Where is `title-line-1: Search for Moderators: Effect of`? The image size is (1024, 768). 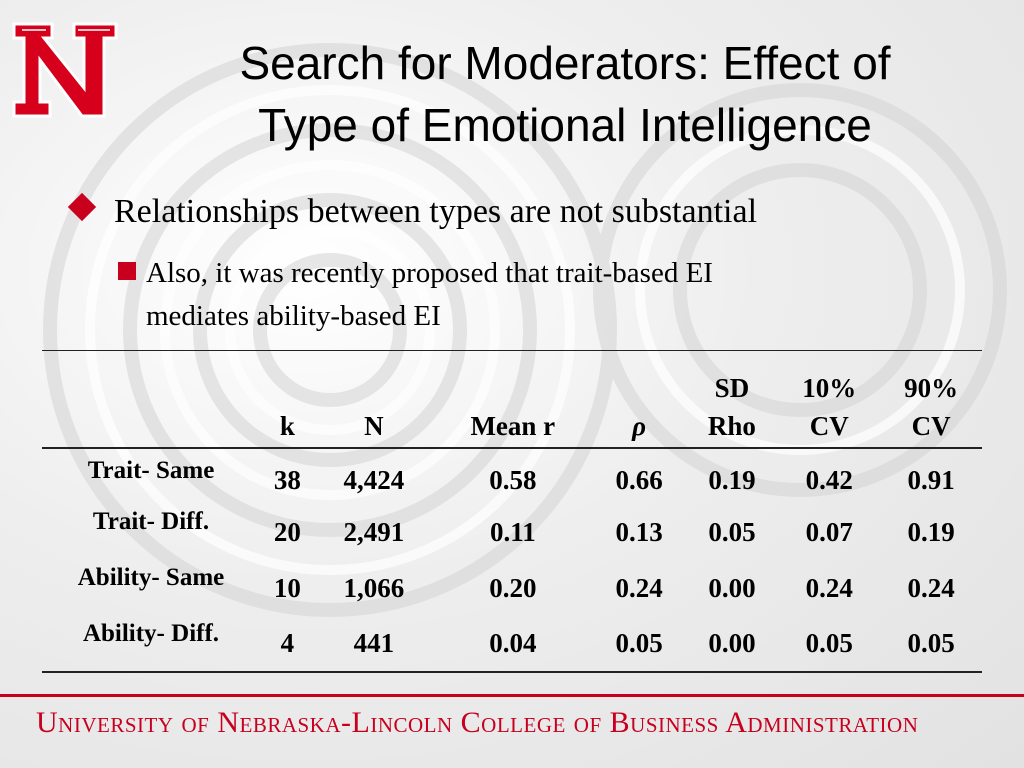
title-line-1: Search for Moderators: Effect of is located at coordinates (565, 63).